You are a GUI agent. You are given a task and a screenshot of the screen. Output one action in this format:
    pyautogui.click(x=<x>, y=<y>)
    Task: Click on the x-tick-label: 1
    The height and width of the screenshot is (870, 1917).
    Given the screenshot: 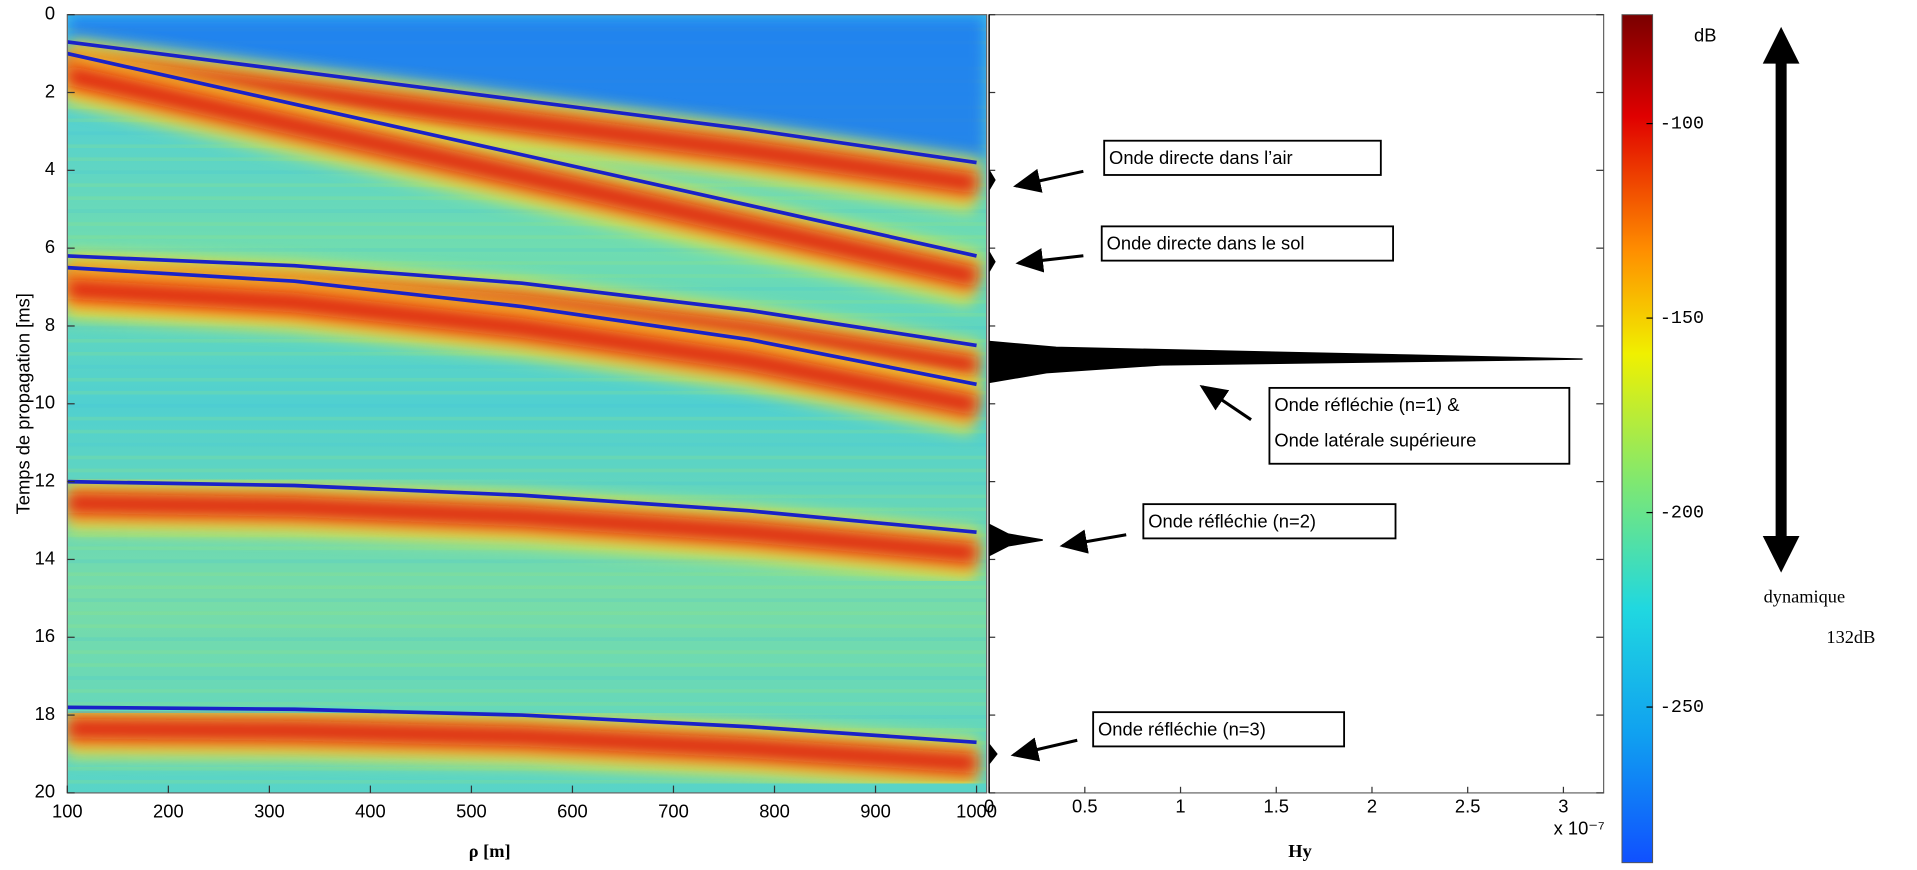 What is the action you would take?
    pyautogui.click(x=1180, y=805)
    